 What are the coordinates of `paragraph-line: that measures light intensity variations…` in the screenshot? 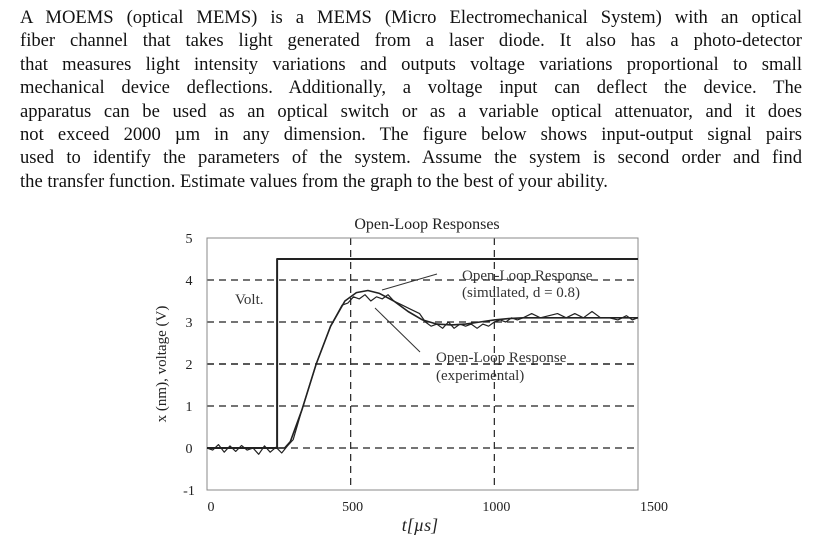 It's located at (411, 64).